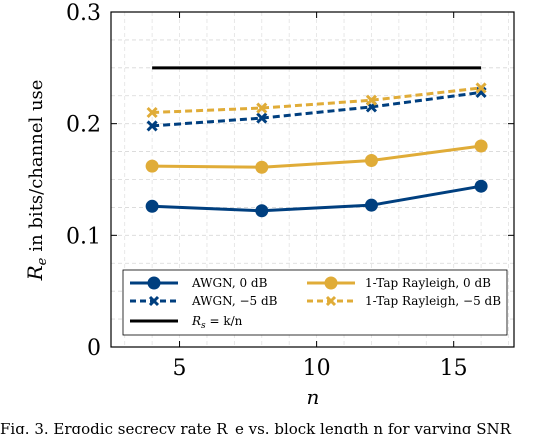  What do you see at coordinates (331, 301) in the screenshot?
I see `legend-marker-ray-m5` at bounding box center [331, 301].